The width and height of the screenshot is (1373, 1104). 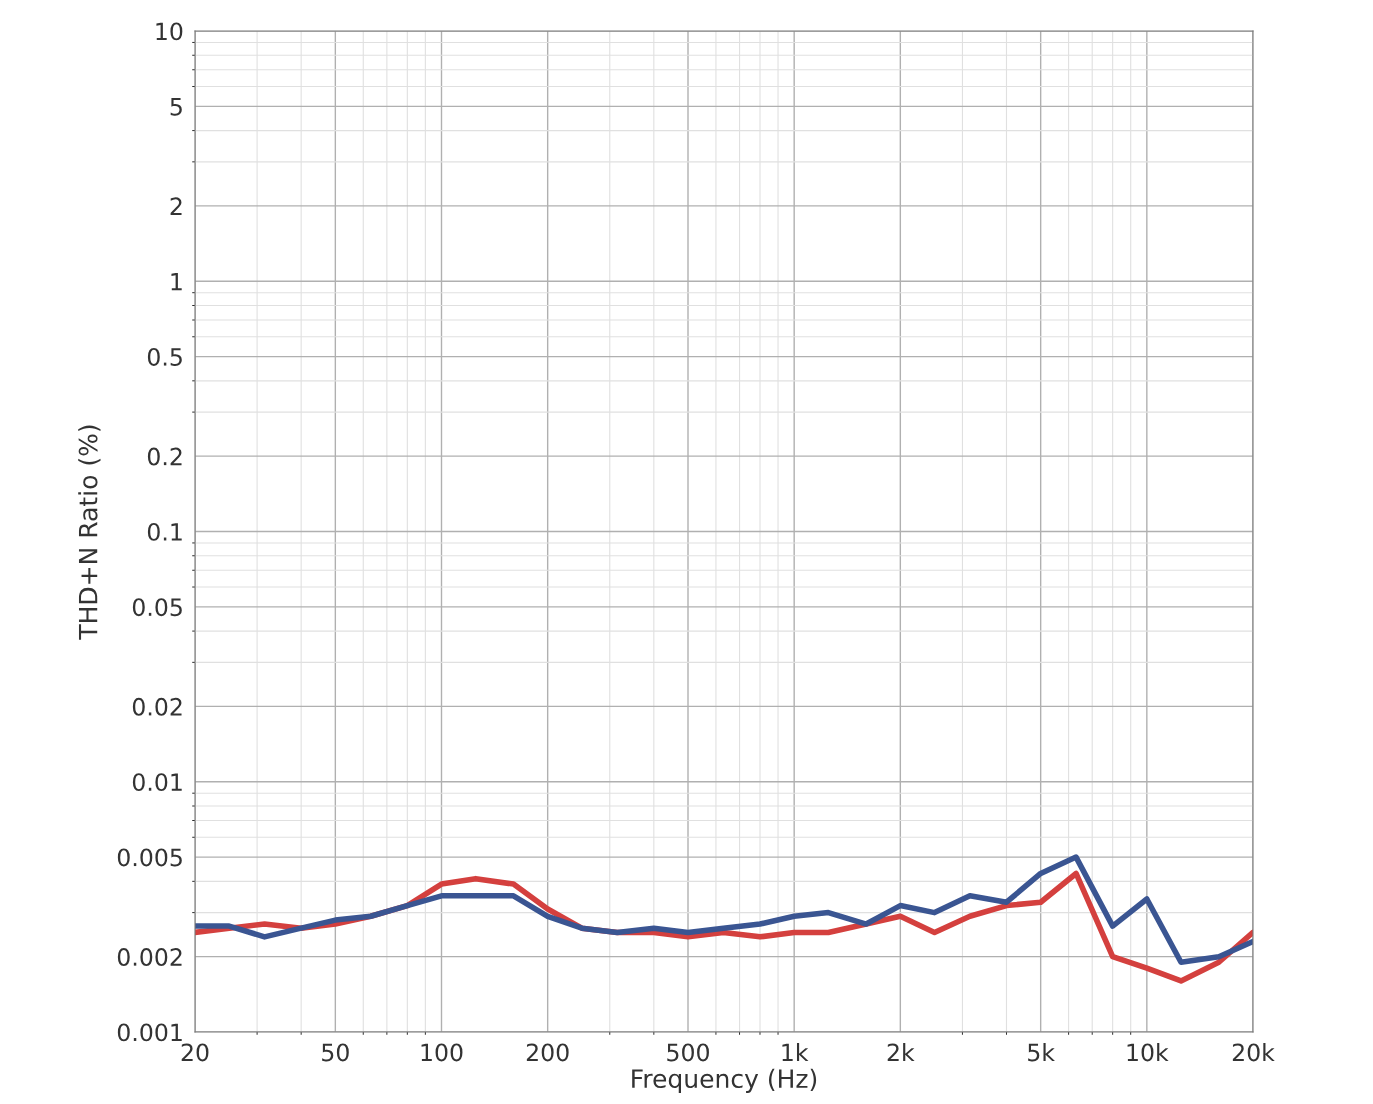 What do you see at coordinates (1253, 1052) in the screenshot?
I see `x-tick-label: 20k` at bounding box center [1253, 1052].